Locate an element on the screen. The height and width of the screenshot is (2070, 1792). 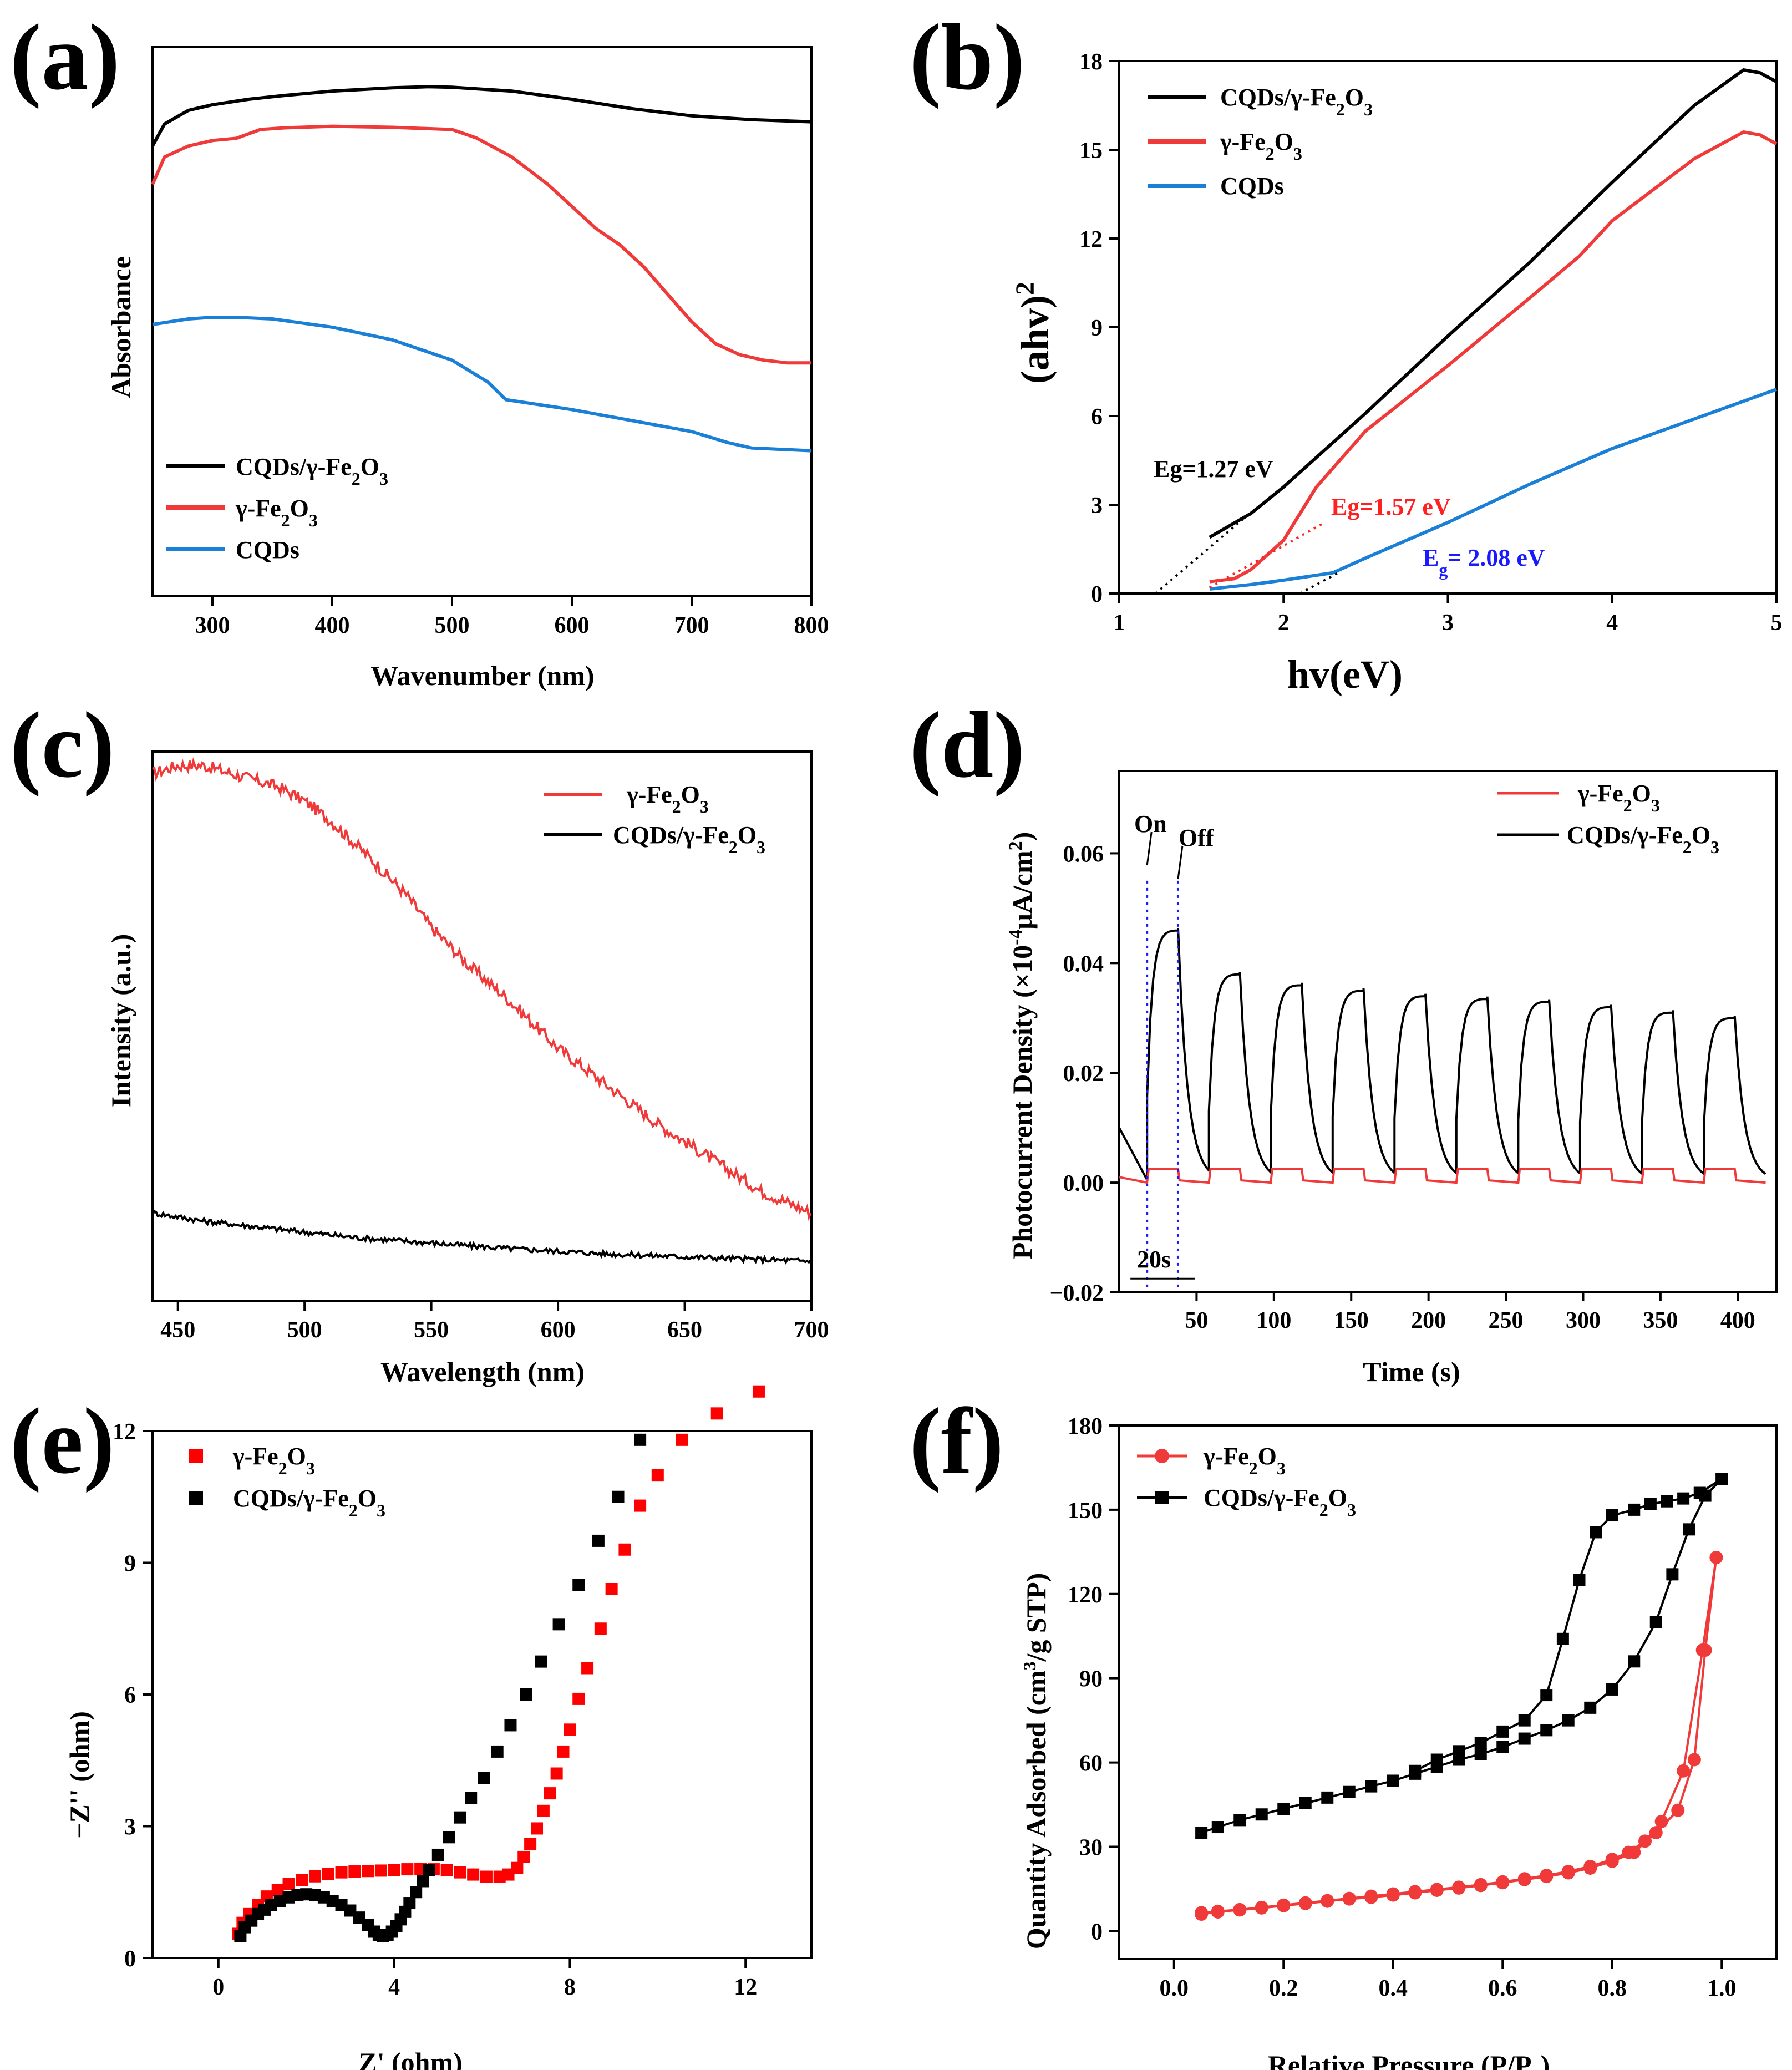
panel-a-series-line is located at coordinates (482, 384).